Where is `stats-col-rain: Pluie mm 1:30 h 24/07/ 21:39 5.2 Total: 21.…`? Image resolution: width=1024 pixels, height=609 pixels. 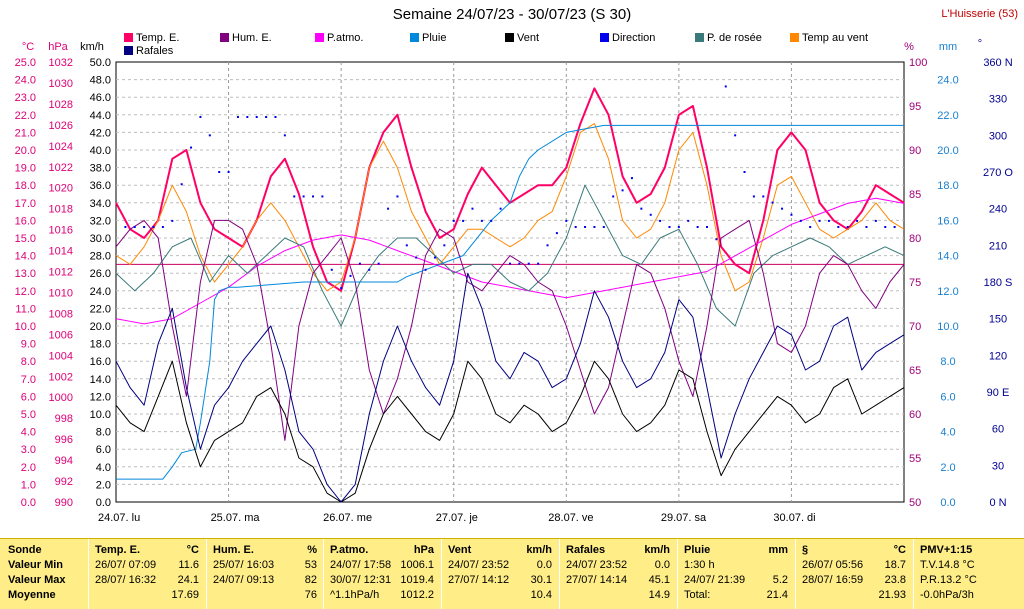 stats-col-rain: Pluie mm 1:30 h 24/07/ 21:39 5.2 Total: 21.… is located at coordinates (736, 573).